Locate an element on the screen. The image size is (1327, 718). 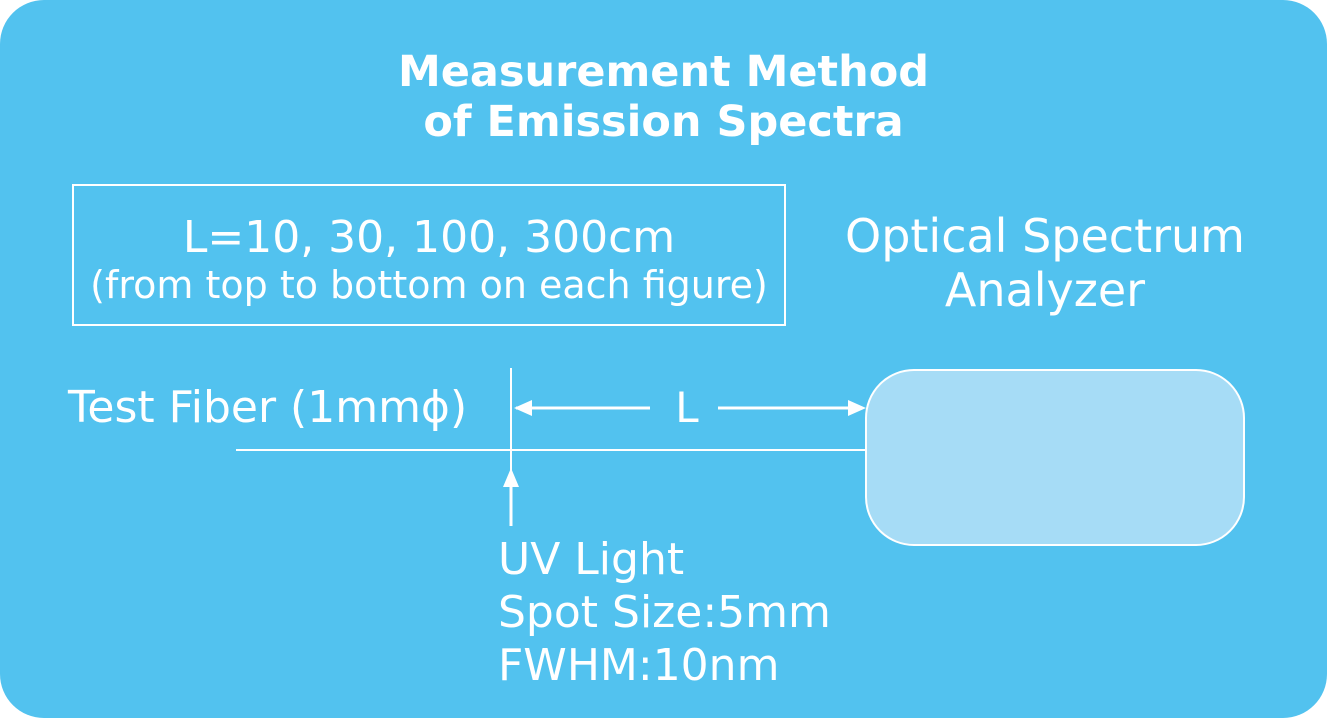
uv-fwhm-label: FWHM:10nm is located at coordinates (639, 665).